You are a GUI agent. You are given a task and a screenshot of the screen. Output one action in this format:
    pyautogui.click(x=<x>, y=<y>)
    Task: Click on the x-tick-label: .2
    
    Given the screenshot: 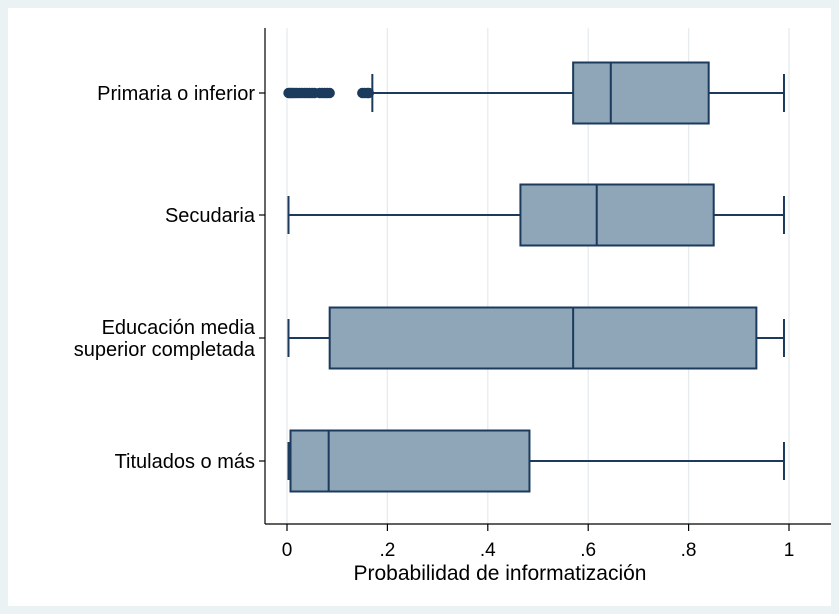 What is the action you would take?
    pyautogui.click(x=387, y=550)
    